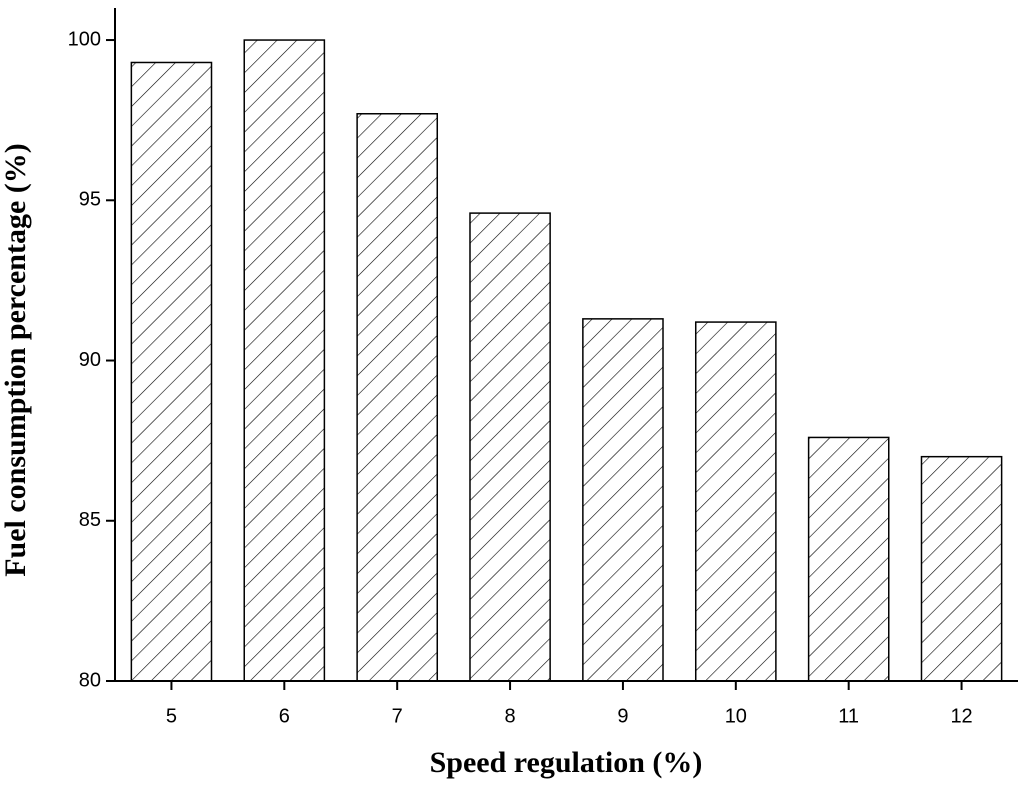 Image resolution: width=1024 pixels, height=786 pixels. Describe the element at coordinates (90, 680) in the screenshot. I see `y-tick-label: 80` at that location.